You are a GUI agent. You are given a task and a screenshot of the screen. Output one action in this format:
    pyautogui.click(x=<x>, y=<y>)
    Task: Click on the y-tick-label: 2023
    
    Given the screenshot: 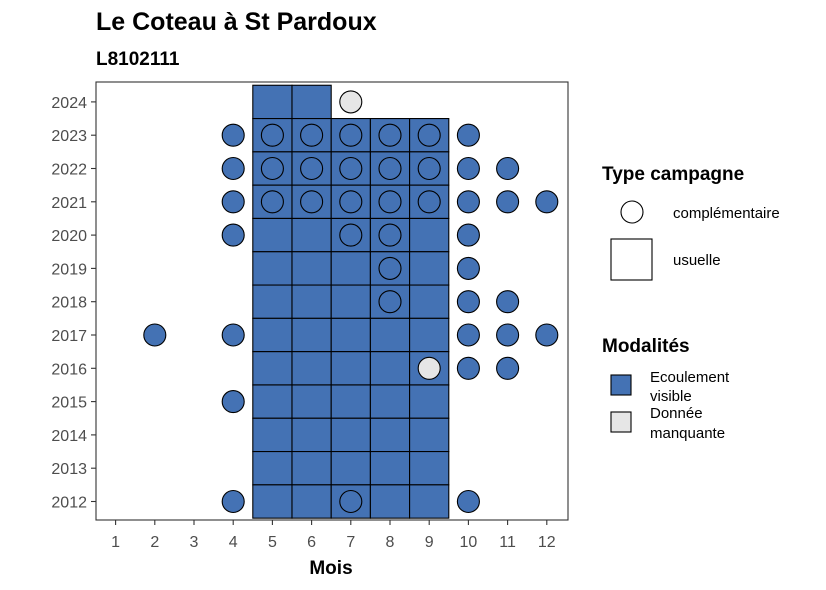 What is the action you would take?
    pyautogui.click(x=69, y=136)
    